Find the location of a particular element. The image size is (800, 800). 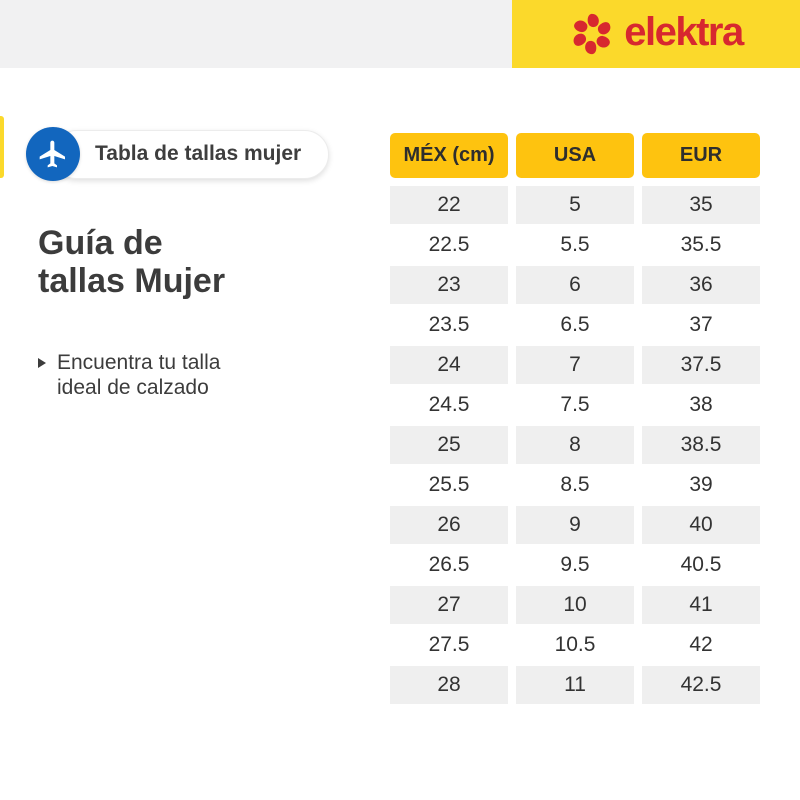

page-title-line1: Guía de is located at coordinates (100, 243).